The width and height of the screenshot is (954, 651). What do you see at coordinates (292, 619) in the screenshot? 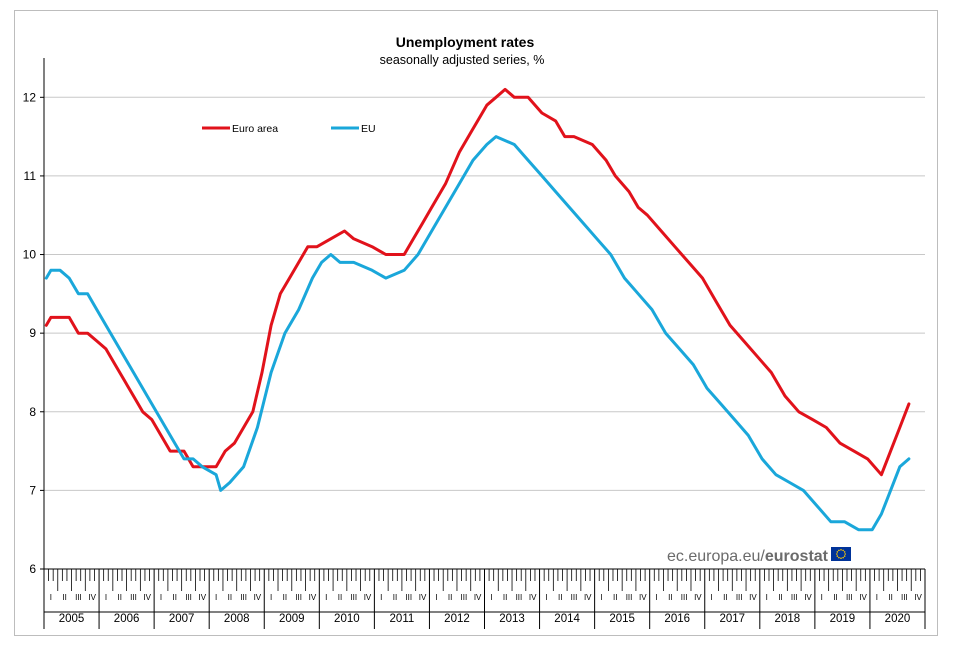
I see `year-label: 2009` at bounding box center [292, 619].